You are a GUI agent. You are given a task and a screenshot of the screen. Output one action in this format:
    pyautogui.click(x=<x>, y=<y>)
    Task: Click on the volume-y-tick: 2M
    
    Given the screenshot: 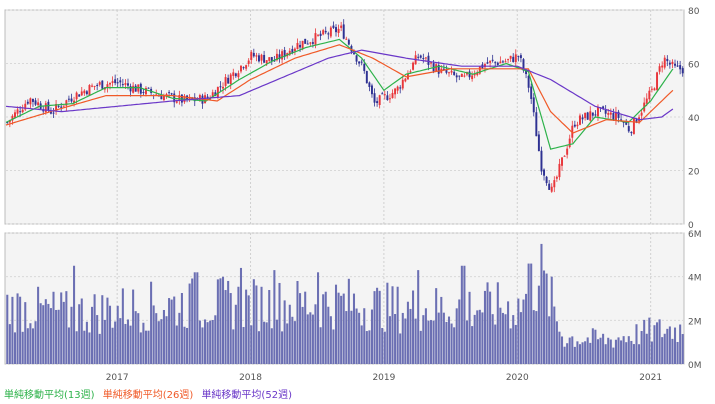 What is the action you would take?
    pyautogui.click(x=695, y=322)
    